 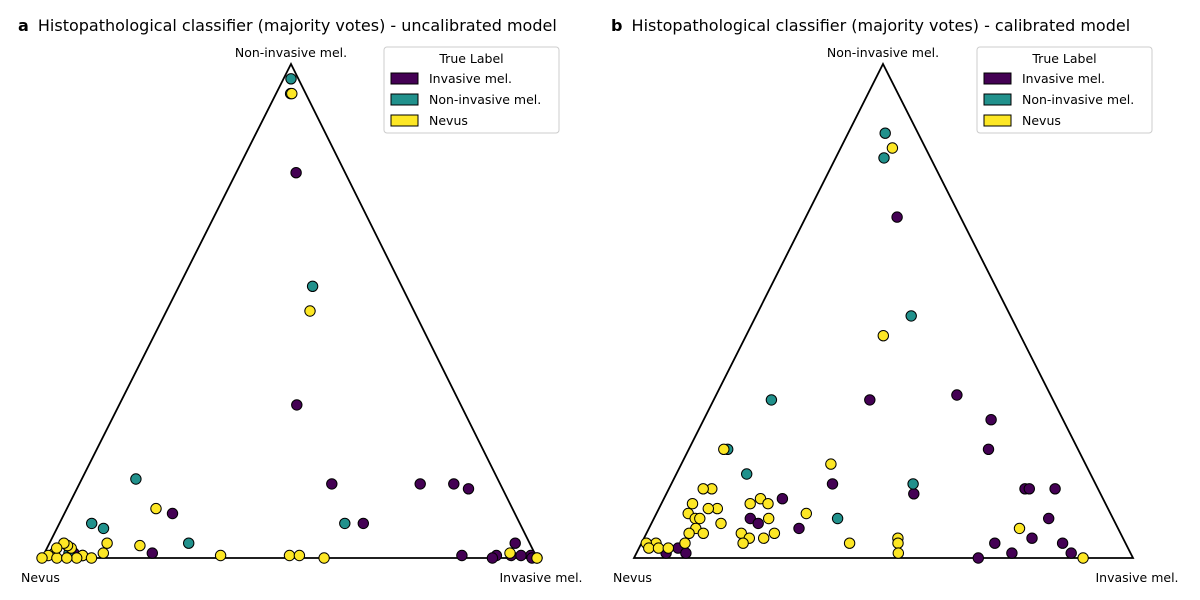 I want to click on panel-b-legend-frame, so click(x=1064, y=90).